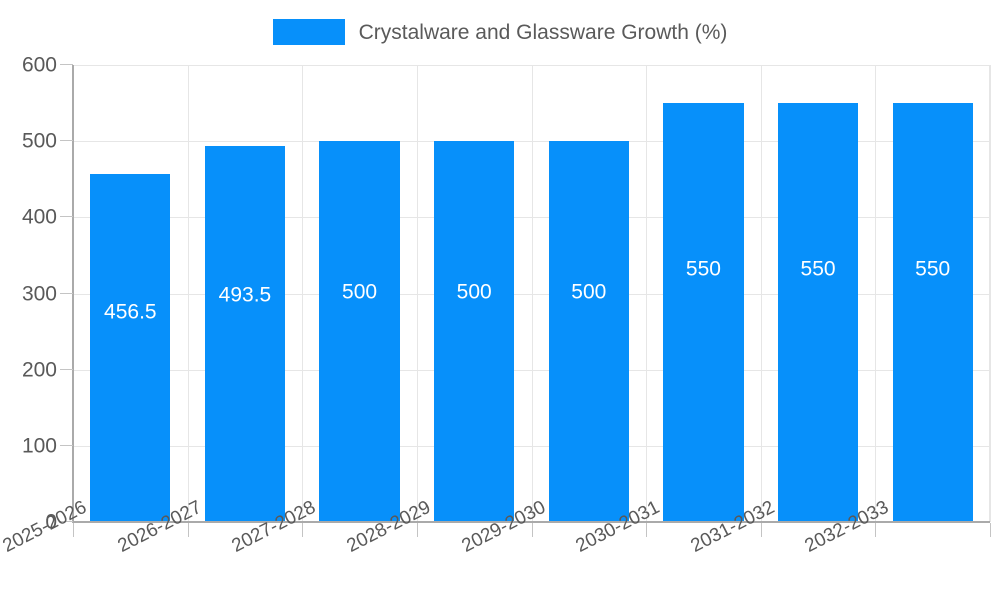 This screenshot has width=1000, height=600. What do you see at coordinates (39, 65) in the screenshot?
I see `y-tick-label: 600` at bounding box center [39, 65].